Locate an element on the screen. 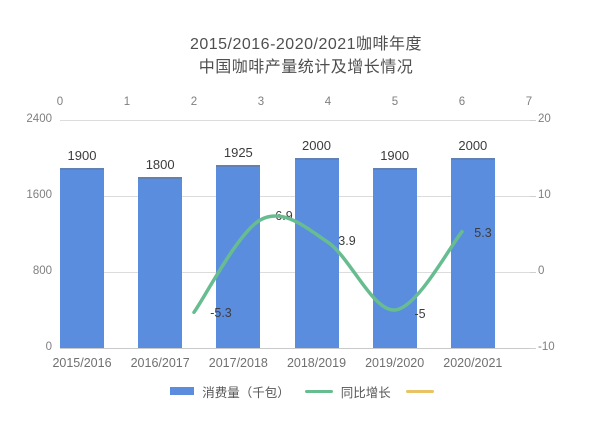  top-axis-tick-label: 3 is located at coordinates (261, 102).